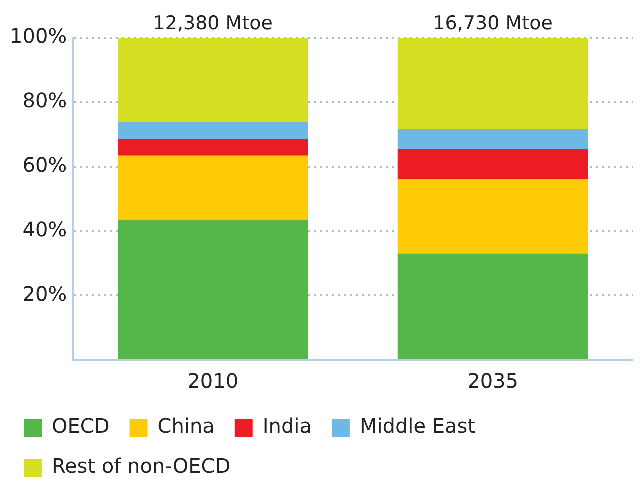 This screenshot has width=643, height=488. Describe the element at coordinates (213, 23) in the screenshot. I see `annotation: 12,380 Mtoe` at that location.